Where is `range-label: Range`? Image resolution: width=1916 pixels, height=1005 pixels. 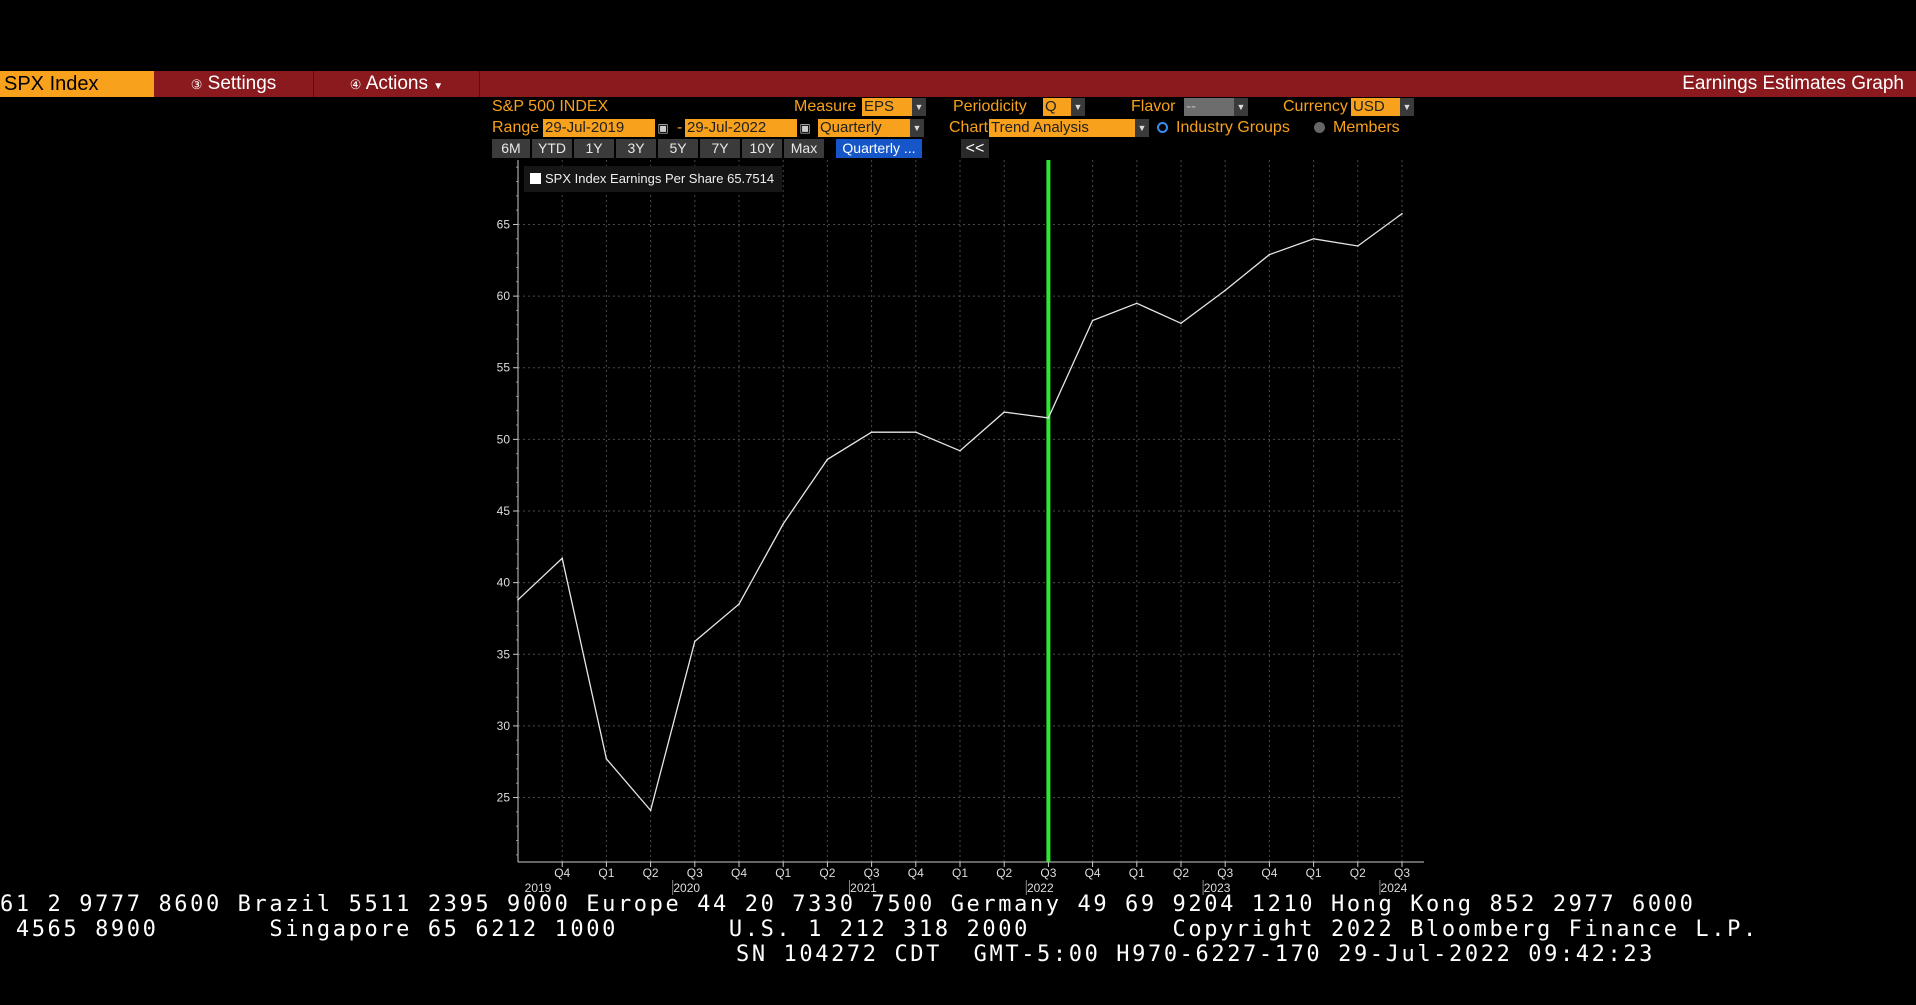 range-label: Range is located at coordinates (516, 127).